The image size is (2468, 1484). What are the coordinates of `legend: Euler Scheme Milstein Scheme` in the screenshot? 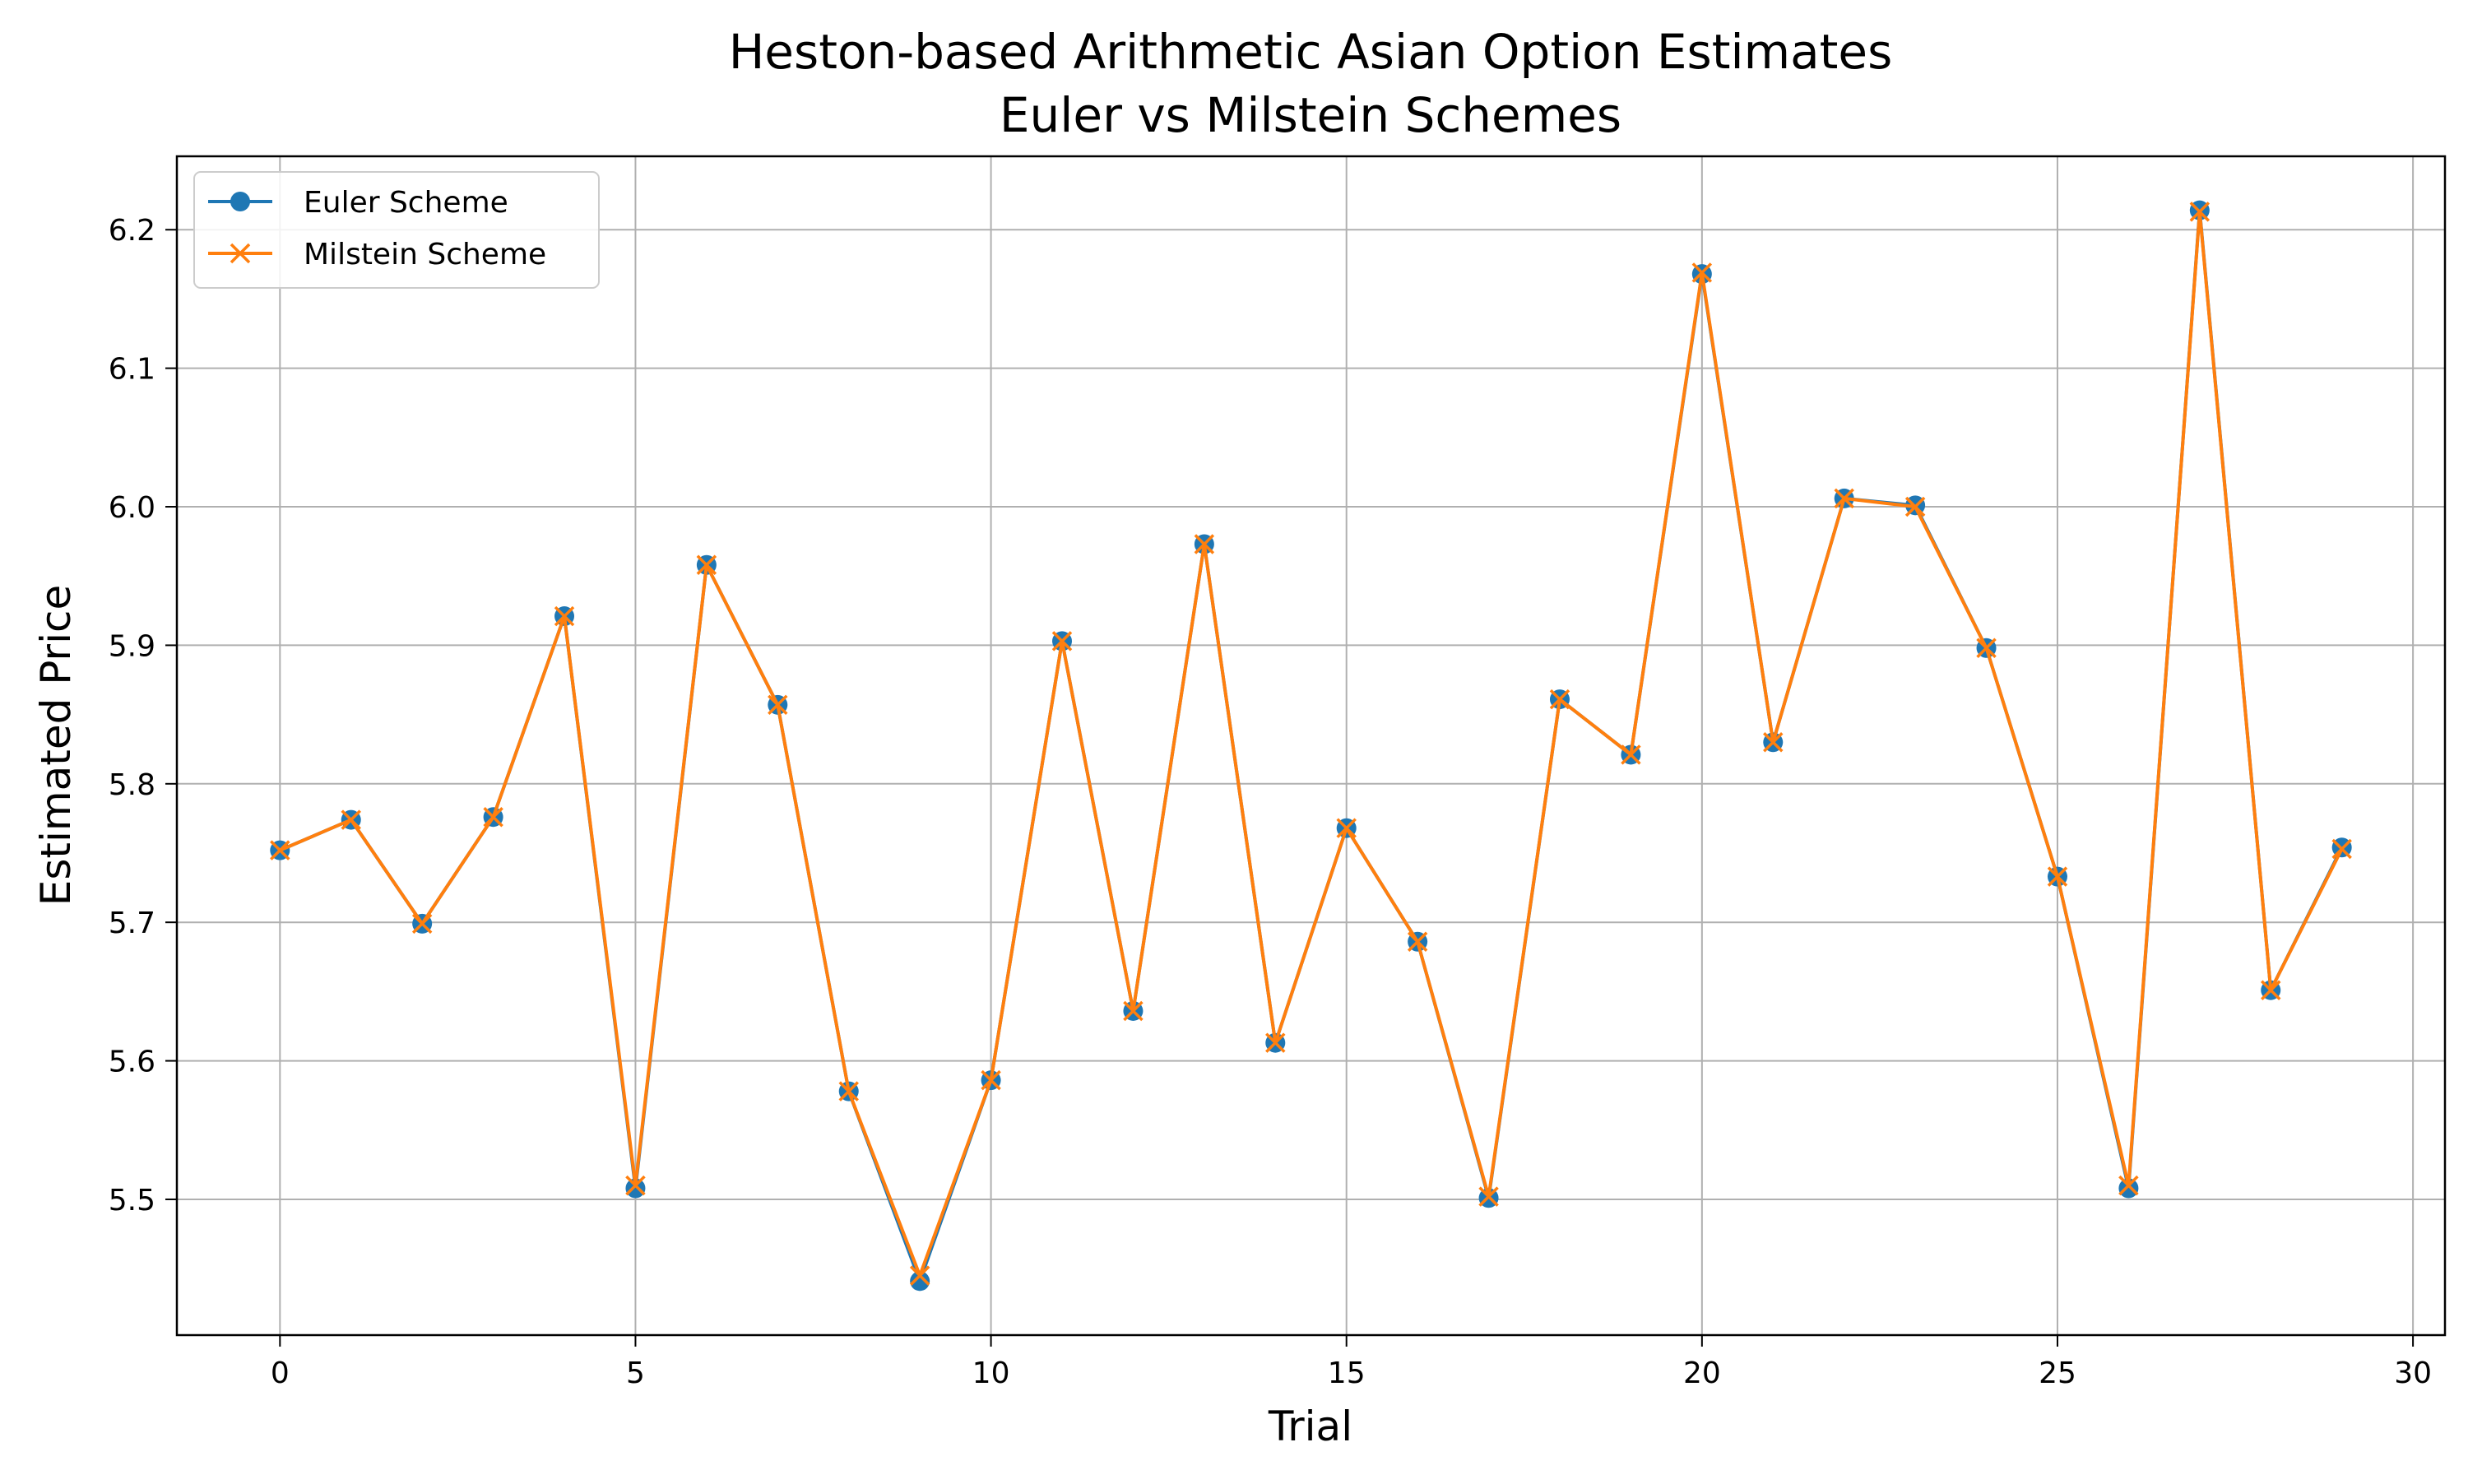 It's located at (396, 230).